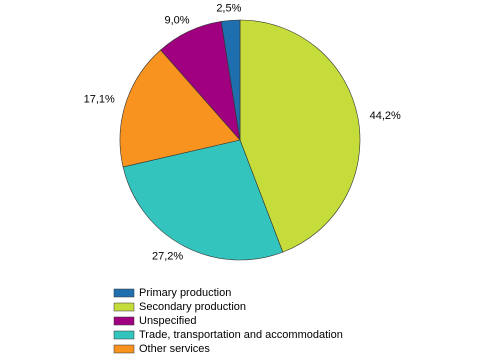  What do you see at coordinates (192, 307) in the screenshot?
I see `legend-label: Secondary production` at bounding box center [192, 307].